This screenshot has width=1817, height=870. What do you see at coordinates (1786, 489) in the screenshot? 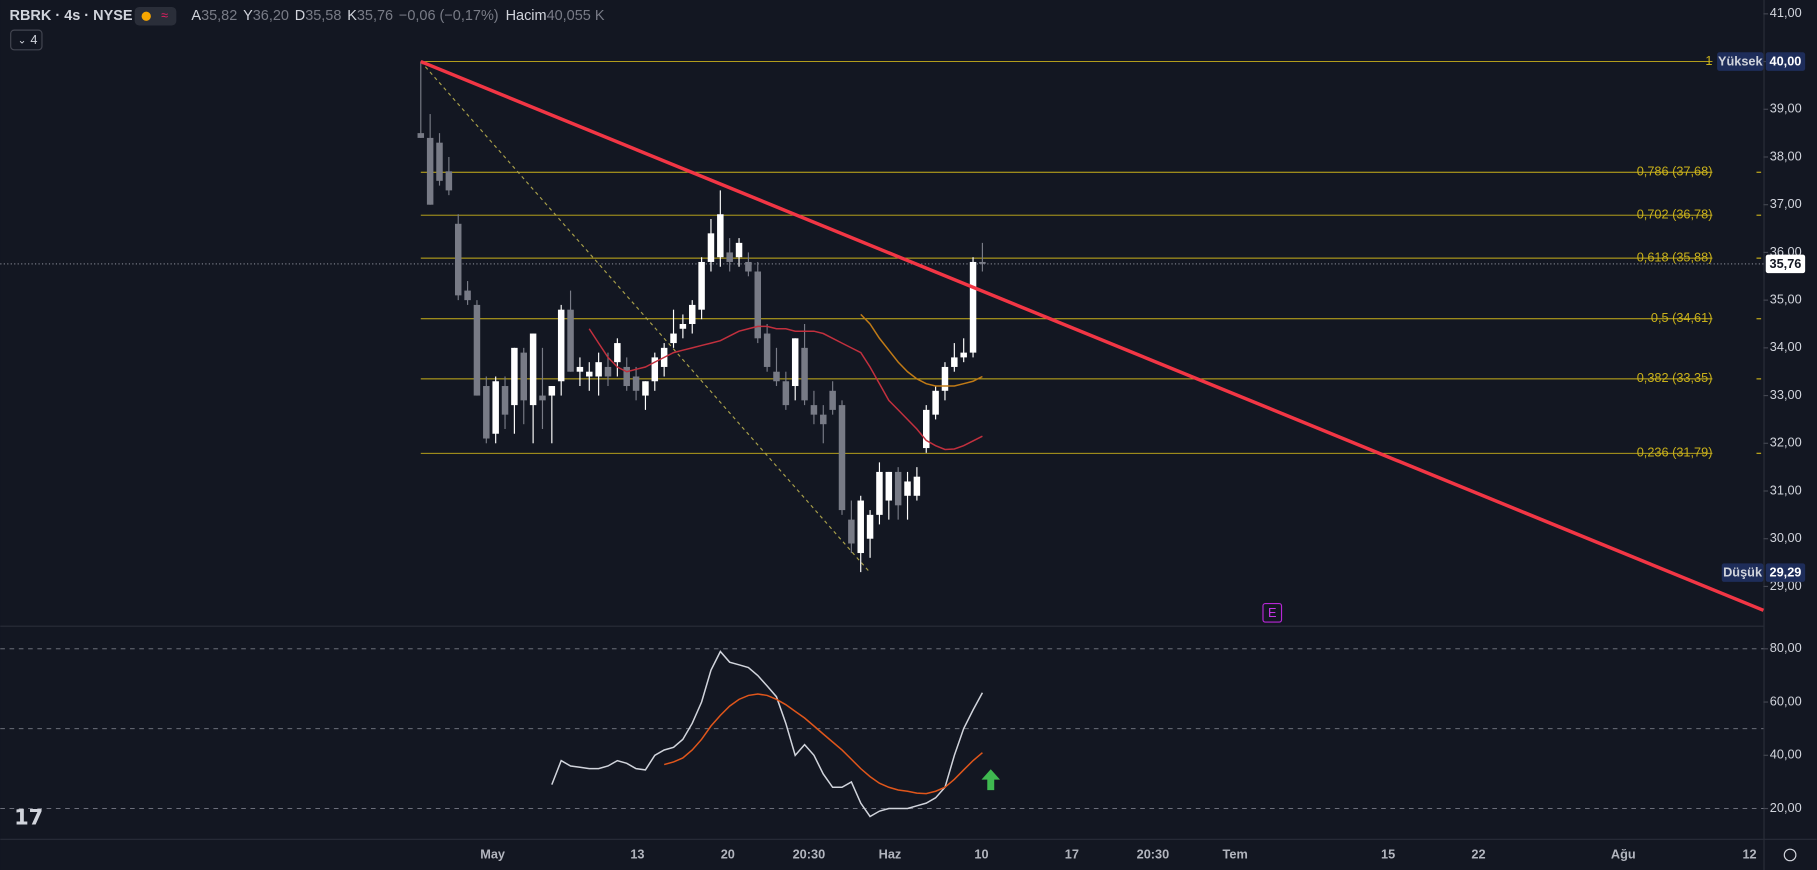
I see `y-tick-label: 31,00` at bounding box center [1786, 489].